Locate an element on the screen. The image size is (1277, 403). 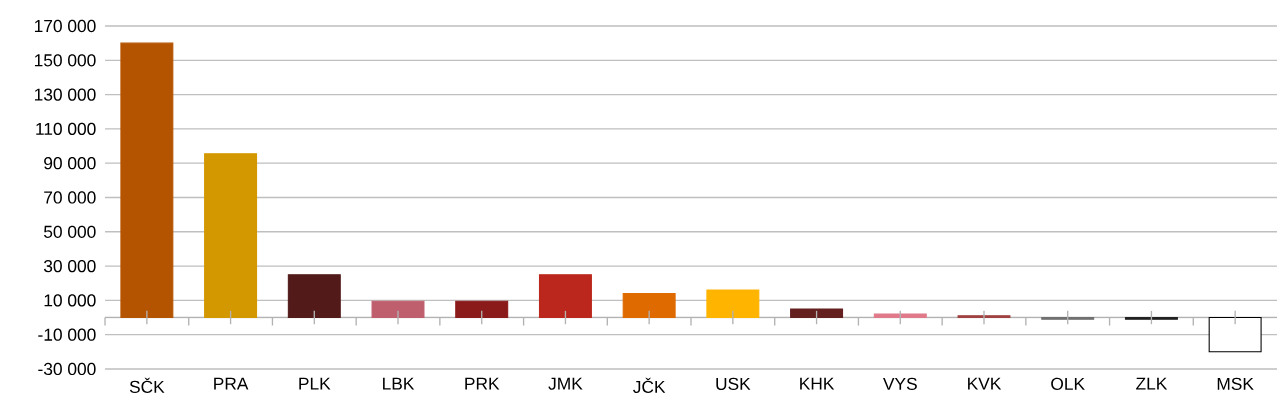
y-tick-label: 50 000 is located at coordinates (69, 231).